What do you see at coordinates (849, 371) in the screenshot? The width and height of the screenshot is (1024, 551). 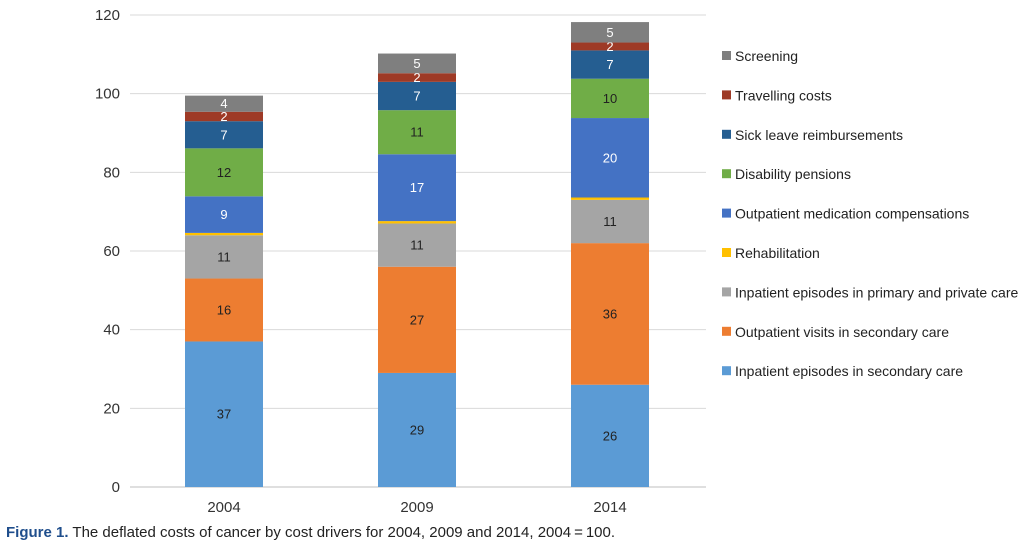 I see `legend-label: Inpatient episodes in secondary care` at bounding box center [849, 371].